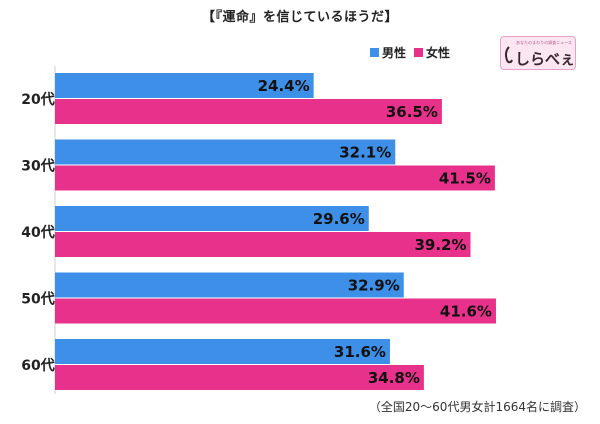  Describe the element at coordinates (394, 53) in the screenshot. I see `legend-label-male: 男性` at that location.